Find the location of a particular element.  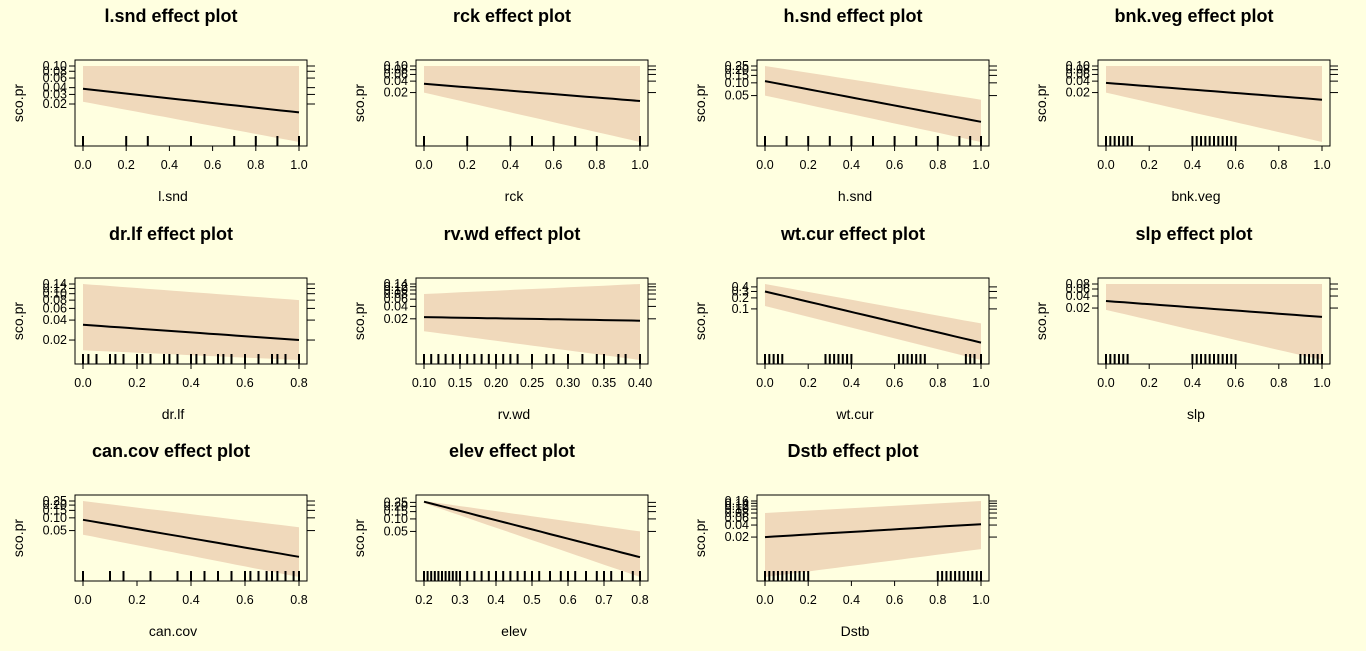

x-axis-label: Dstb is located at coordinates (855, 631).